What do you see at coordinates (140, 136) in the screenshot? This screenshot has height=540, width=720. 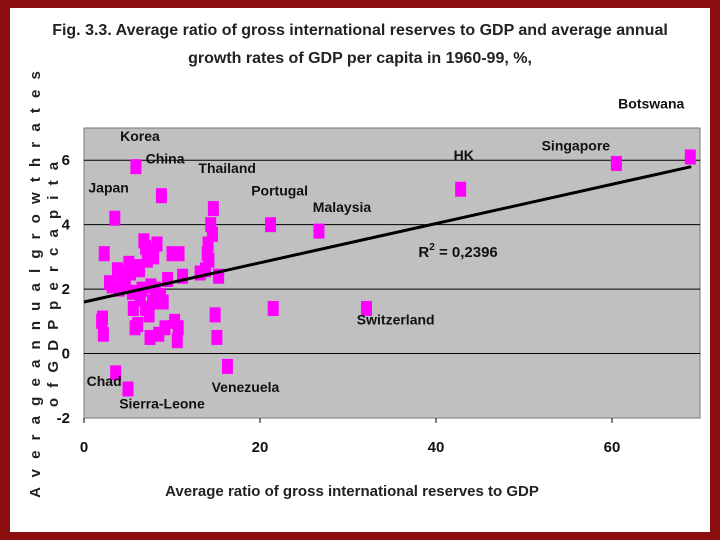 I see `country-label: Korea` at bounding box center [140, 136].